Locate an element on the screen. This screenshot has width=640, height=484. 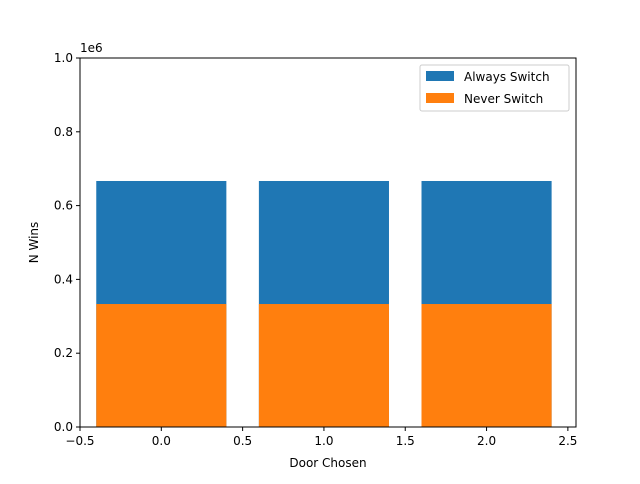
y-tick-label: 0.0 is located at coordinates (63, 427).